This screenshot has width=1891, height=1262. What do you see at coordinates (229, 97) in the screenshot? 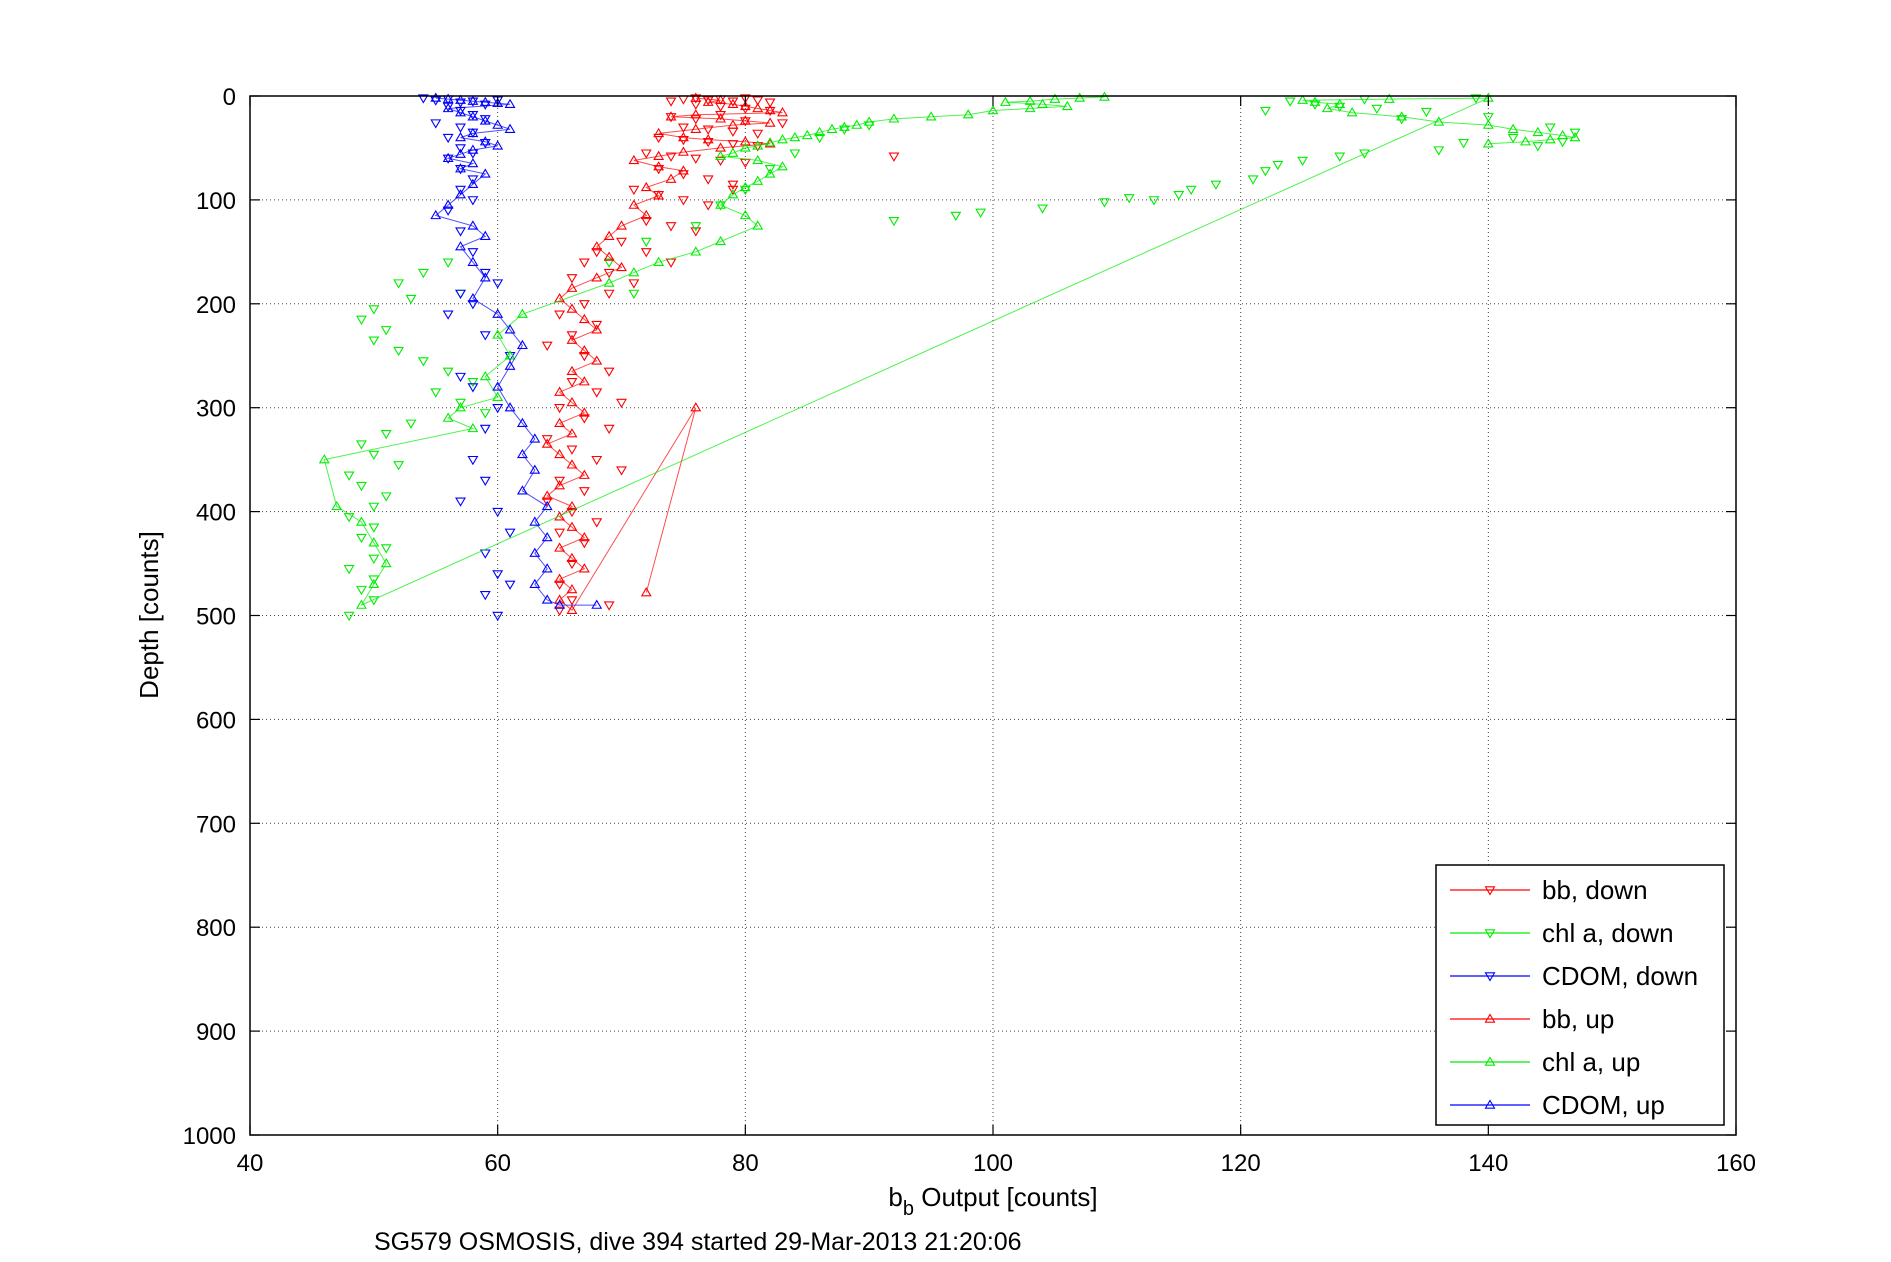
I see `y-tick-label: 0` at bounding box center [229, 97].